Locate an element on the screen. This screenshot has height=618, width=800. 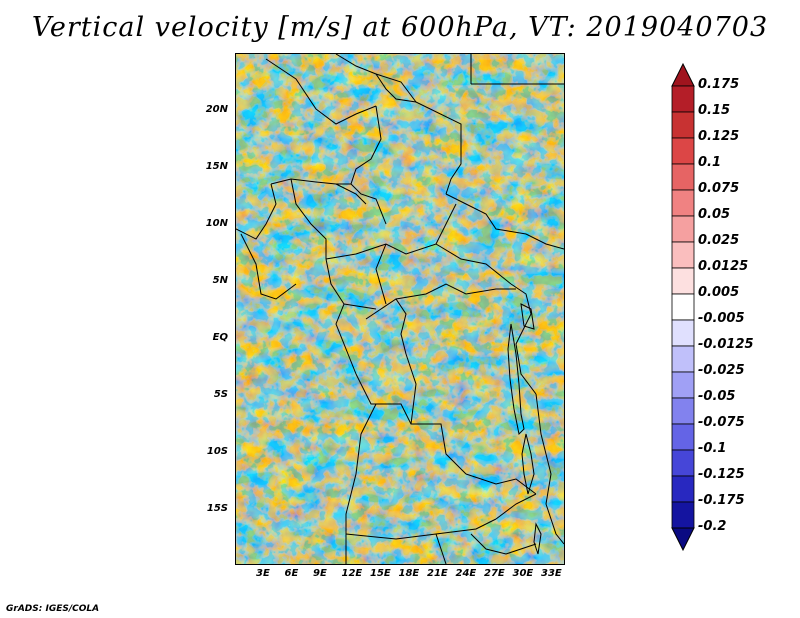
footer-credit: GrADS: IGES/COLA is located at coordinates (53, 609).